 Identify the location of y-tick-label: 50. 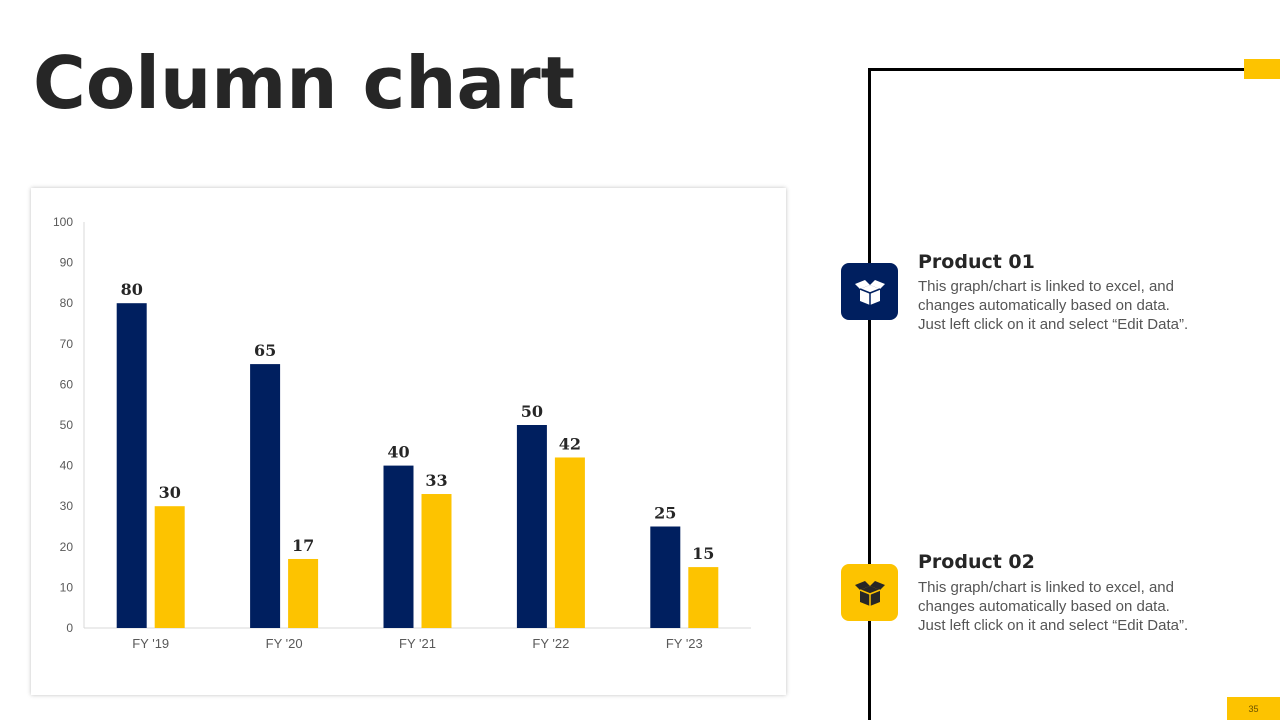
(67, 425).